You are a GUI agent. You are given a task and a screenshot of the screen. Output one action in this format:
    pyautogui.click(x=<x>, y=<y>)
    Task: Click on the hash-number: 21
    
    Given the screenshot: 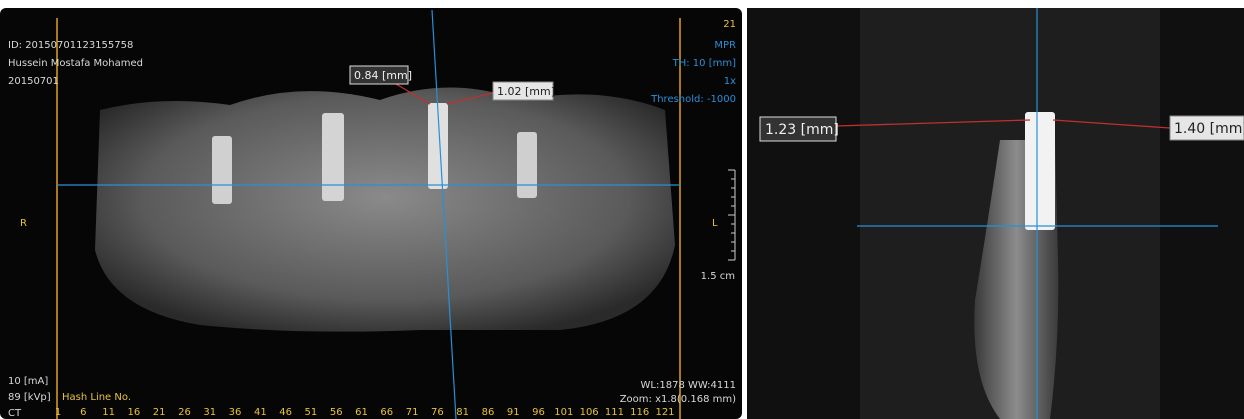 What is the action you would take?
    pyautogui.click(x=159, y=412)
    